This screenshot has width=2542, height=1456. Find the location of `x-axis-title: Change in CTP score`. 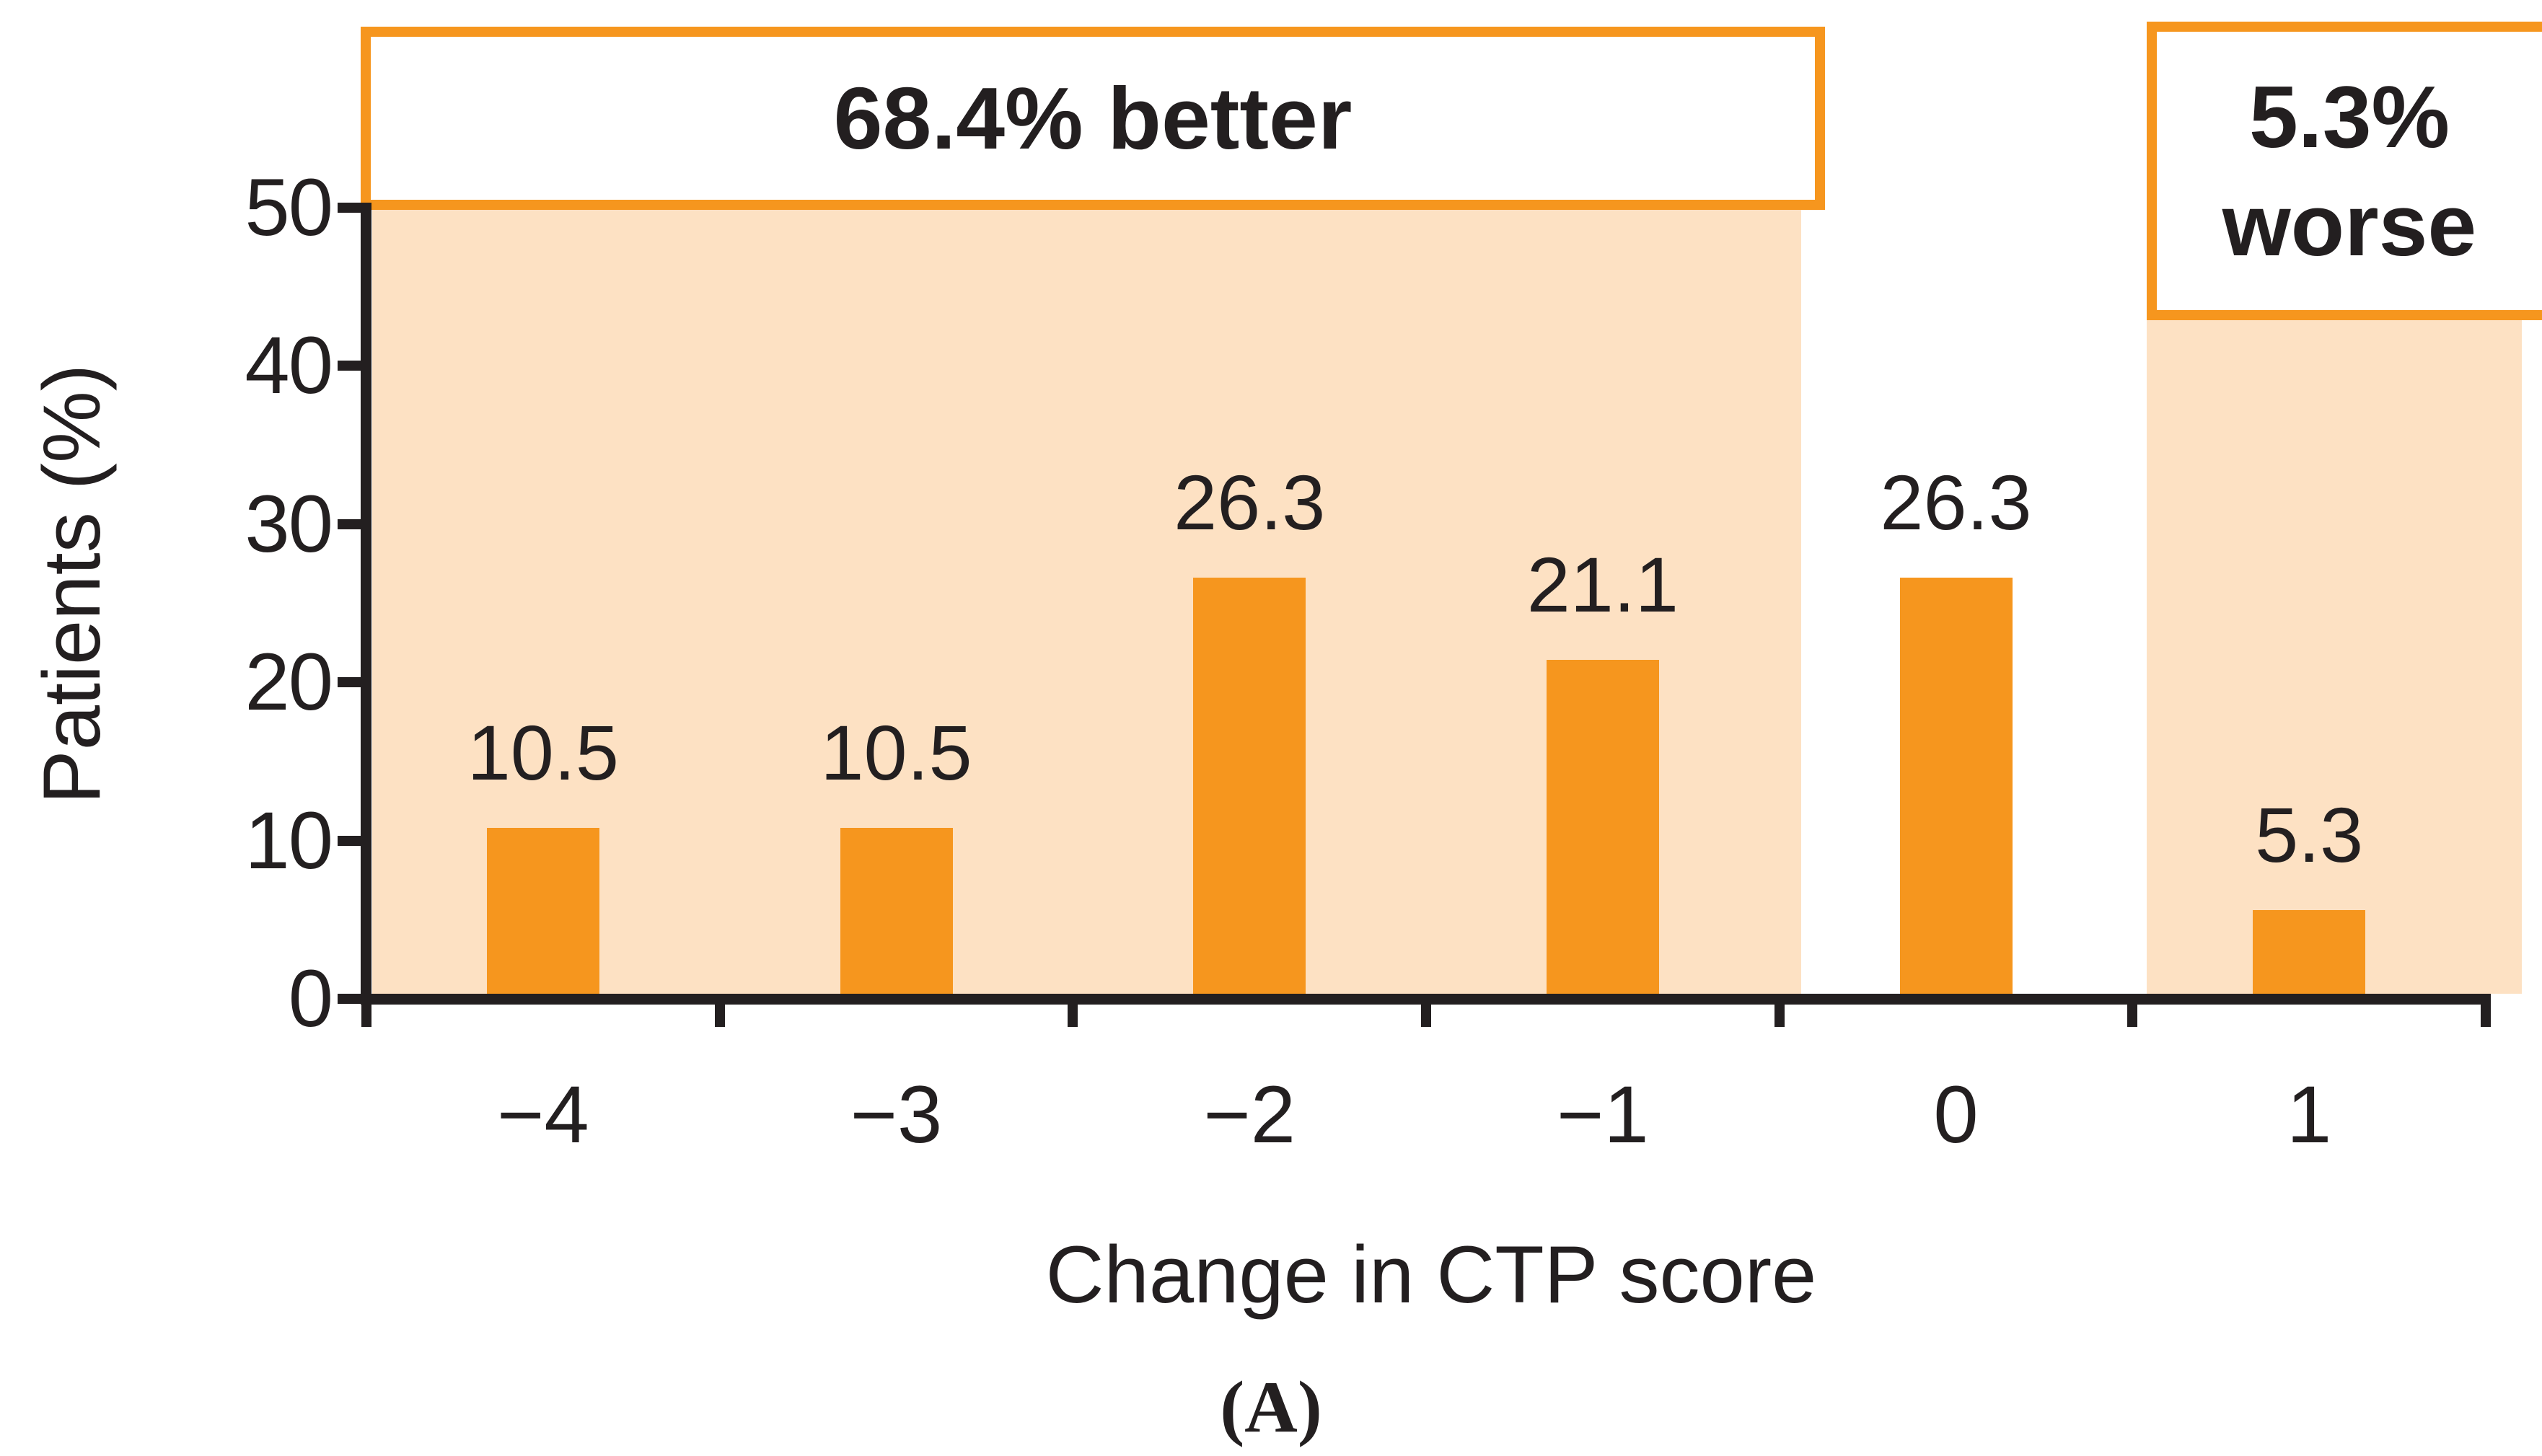

x-axis-title: Change in CTP score is located at coordinates (1431, 1275).